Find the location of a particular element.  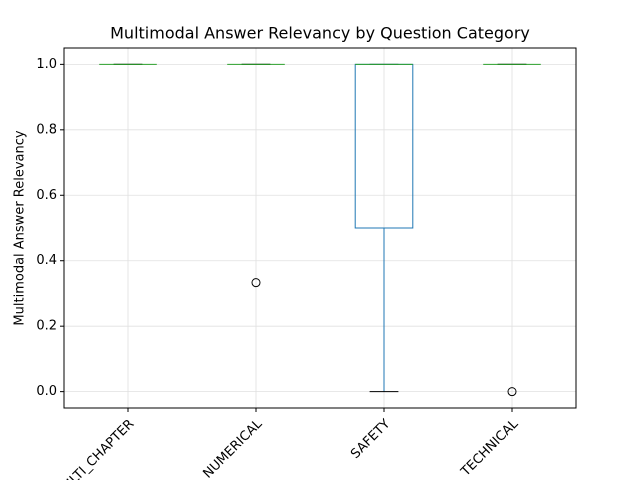

y-tick-label: 1.0 is located at coordinates (46, 64).